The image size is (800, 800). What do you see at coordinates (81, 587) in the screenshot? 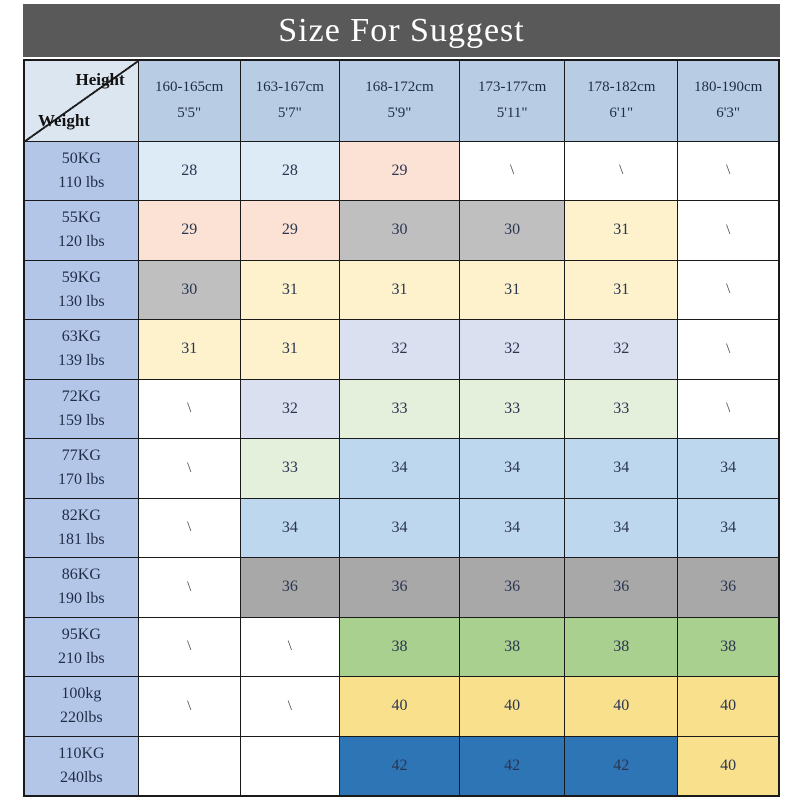
I see `weight-row-header: 86KG 190 lbs` at bounding box center [81, 587].